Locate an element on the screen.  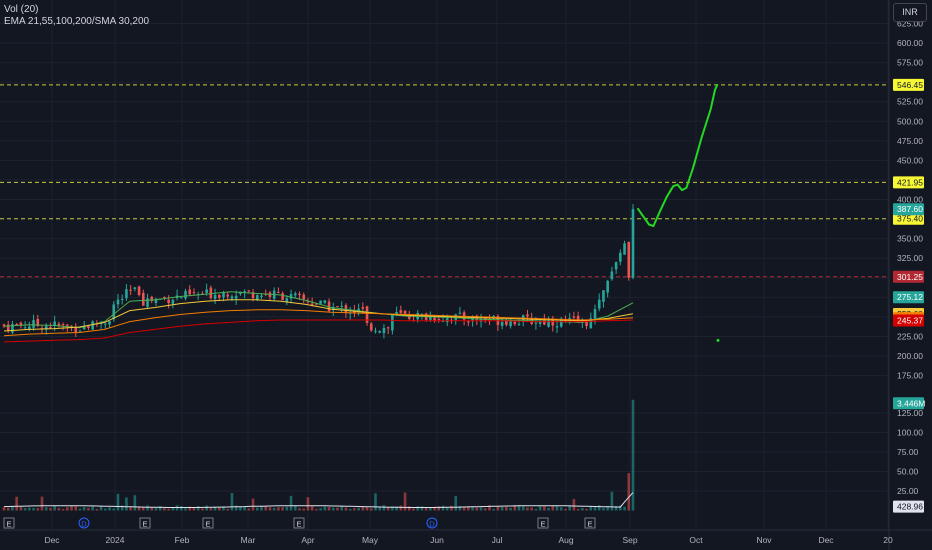
volume-tag-label: 3.446M is located at coordinates (911, 403).